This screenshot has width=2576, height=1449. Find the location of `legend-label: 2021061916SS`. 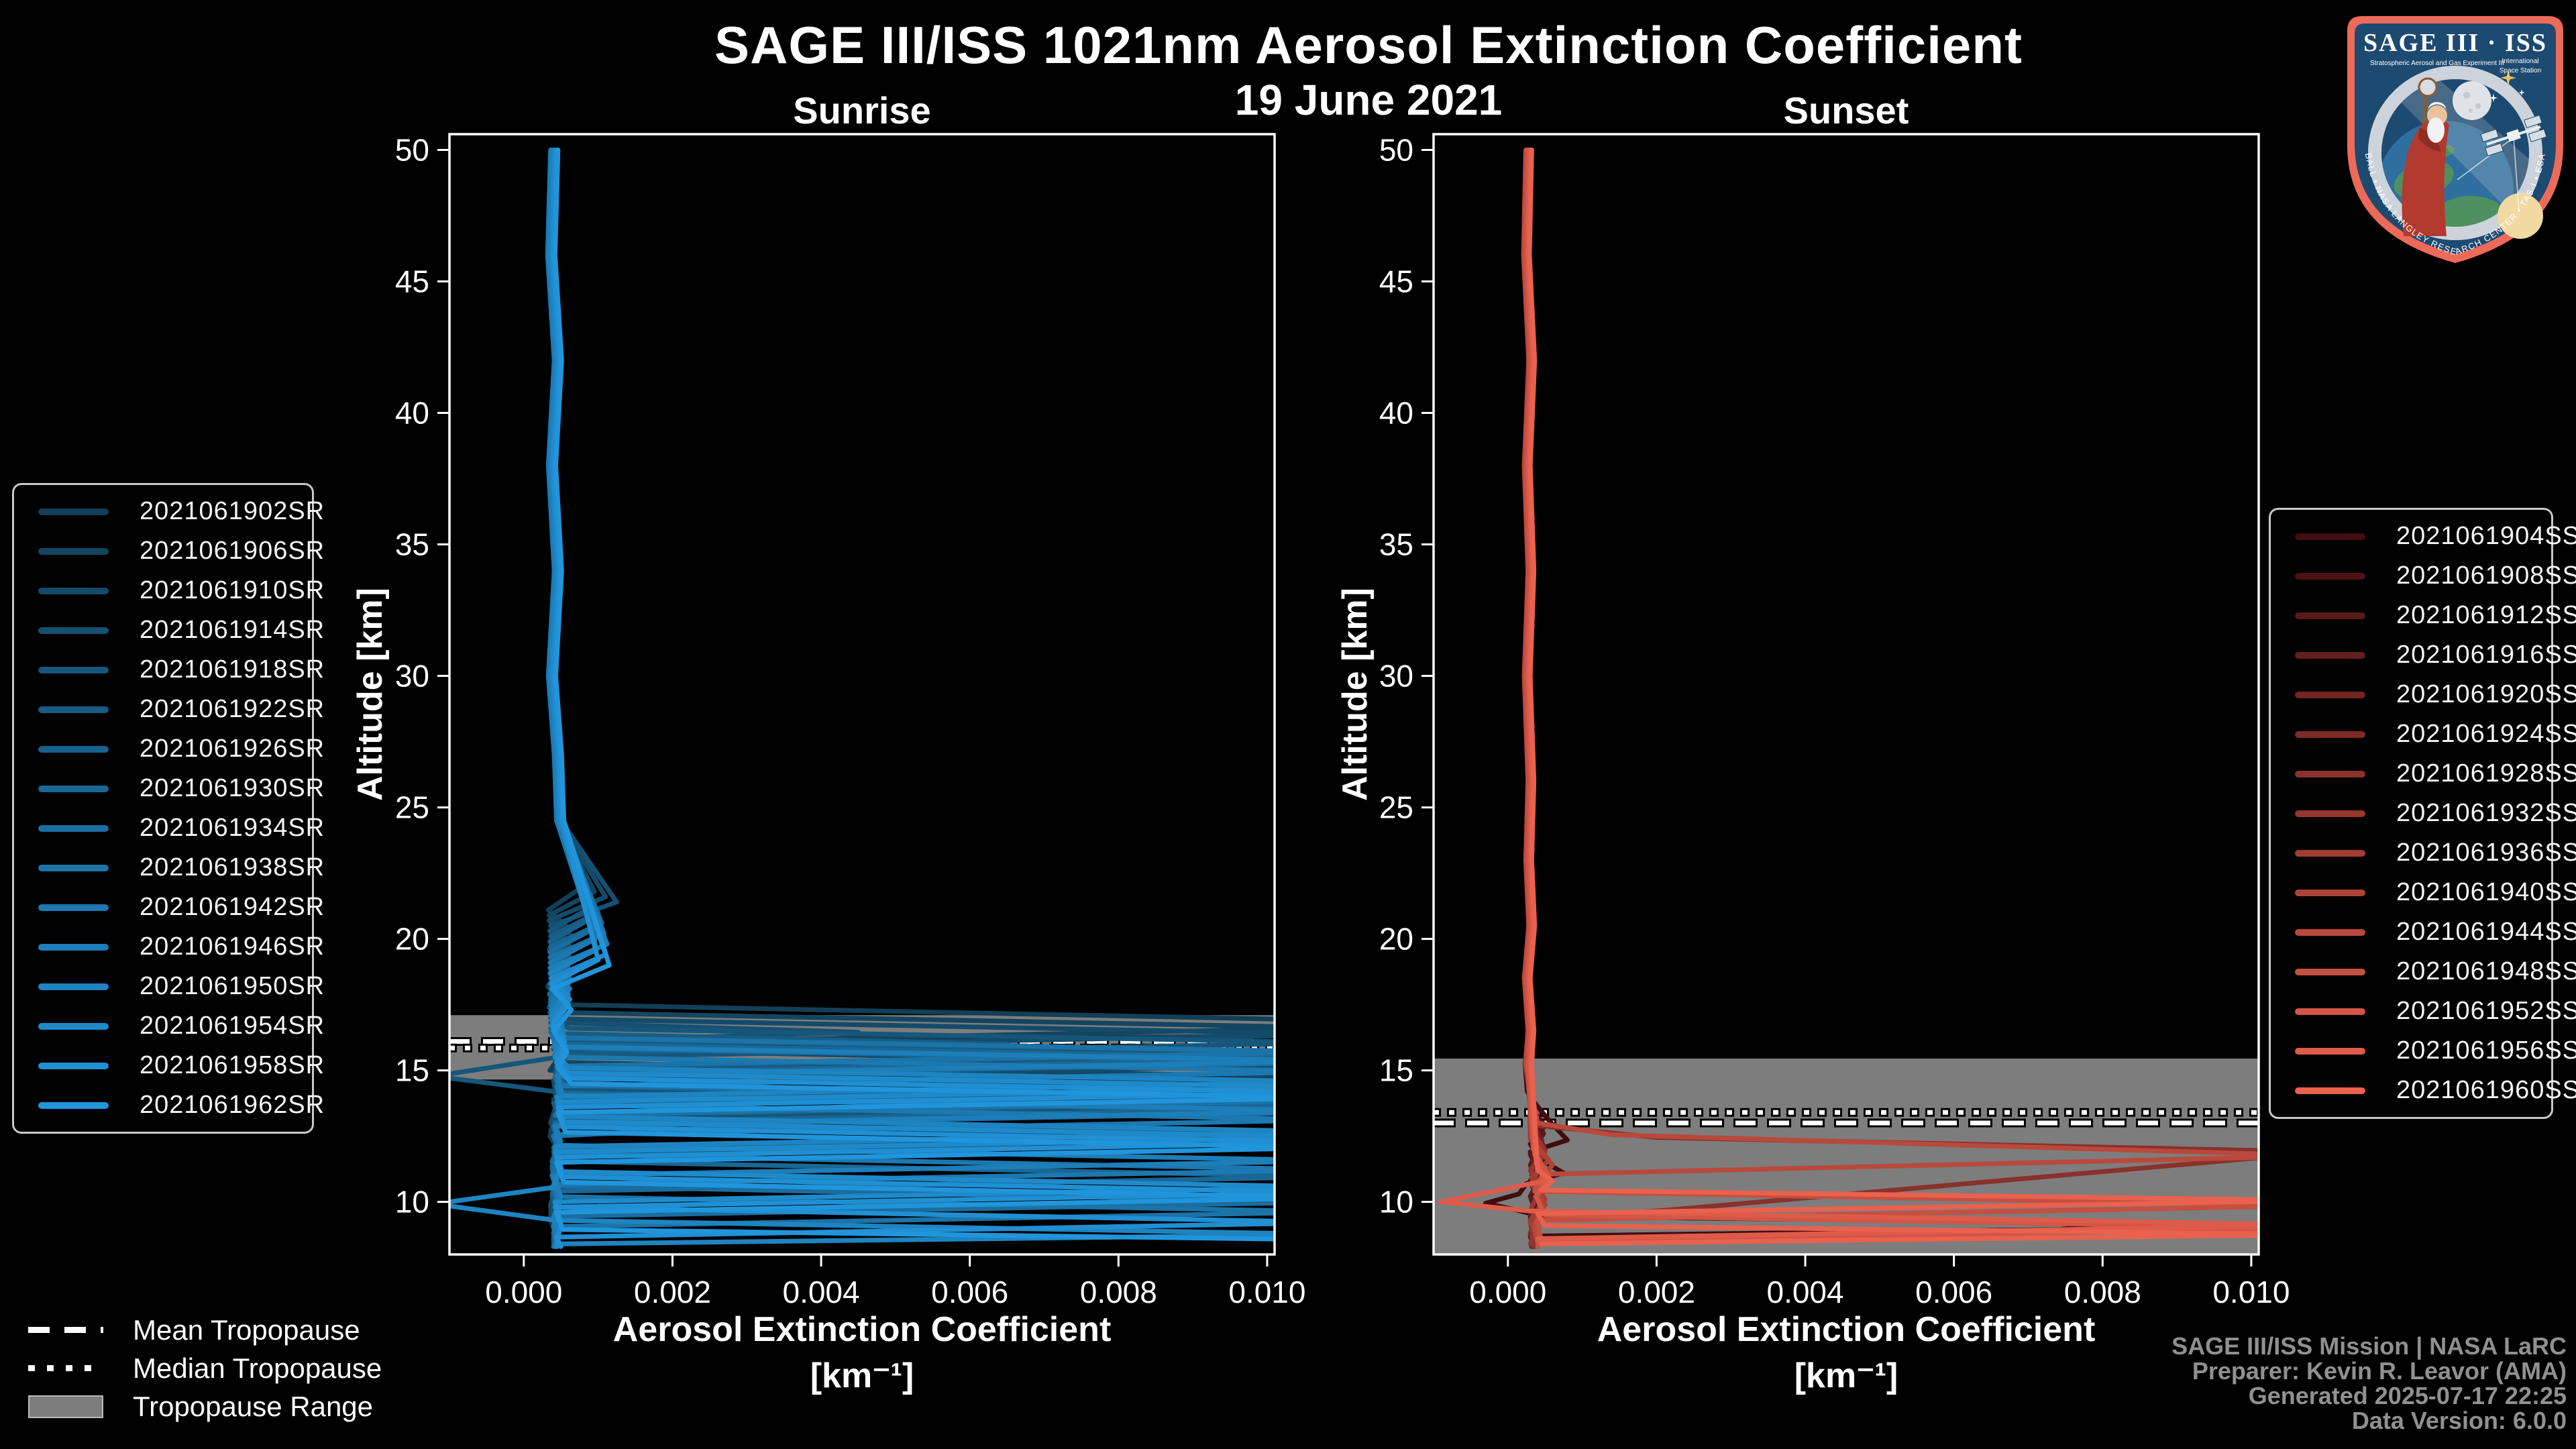

legend-label: 2021061916SS is located at coordinates (2486, 655).